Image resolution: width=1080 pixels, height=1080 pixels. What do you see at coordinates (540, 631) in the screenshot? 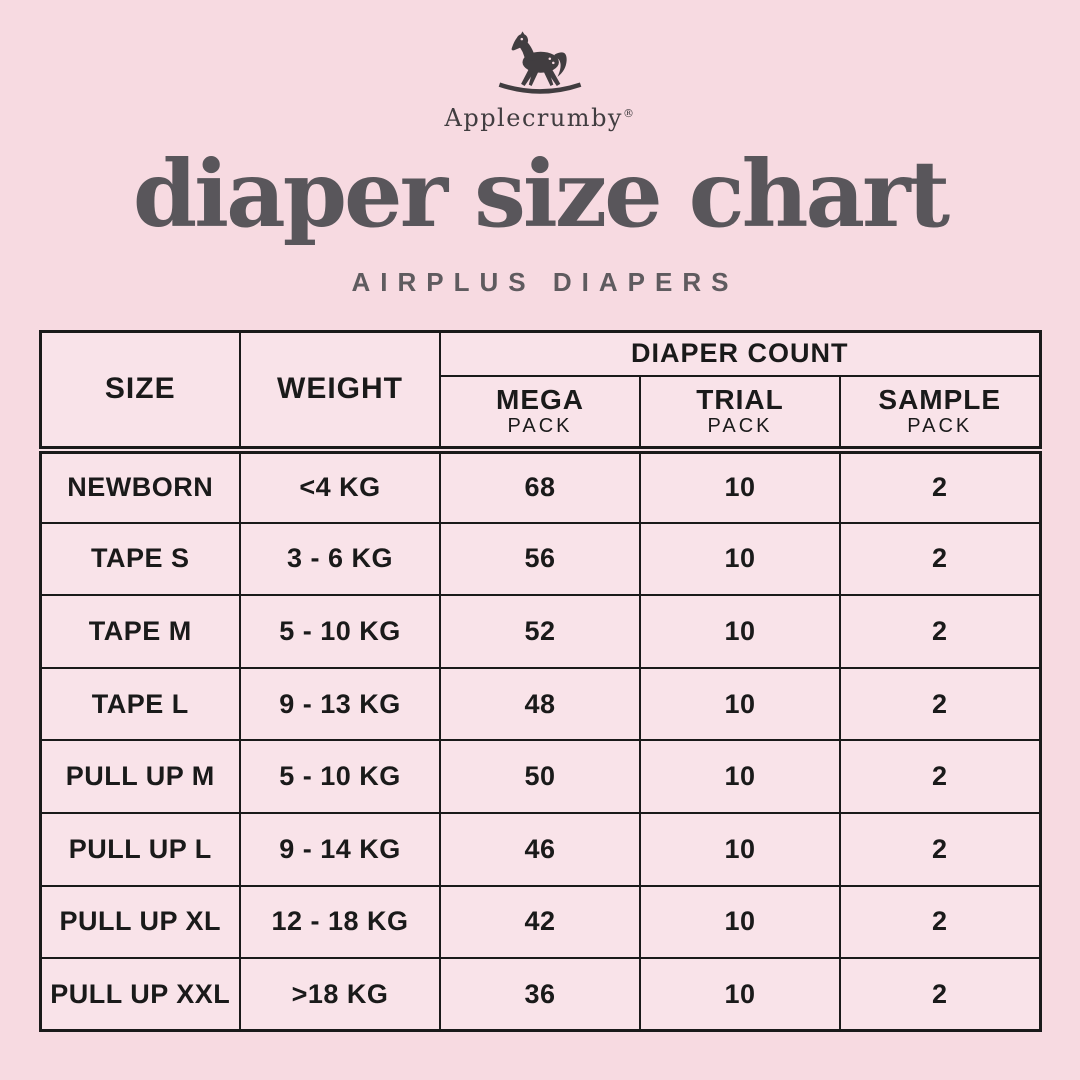
I see `mega-cell: 52` at bounding box center [540, 631].